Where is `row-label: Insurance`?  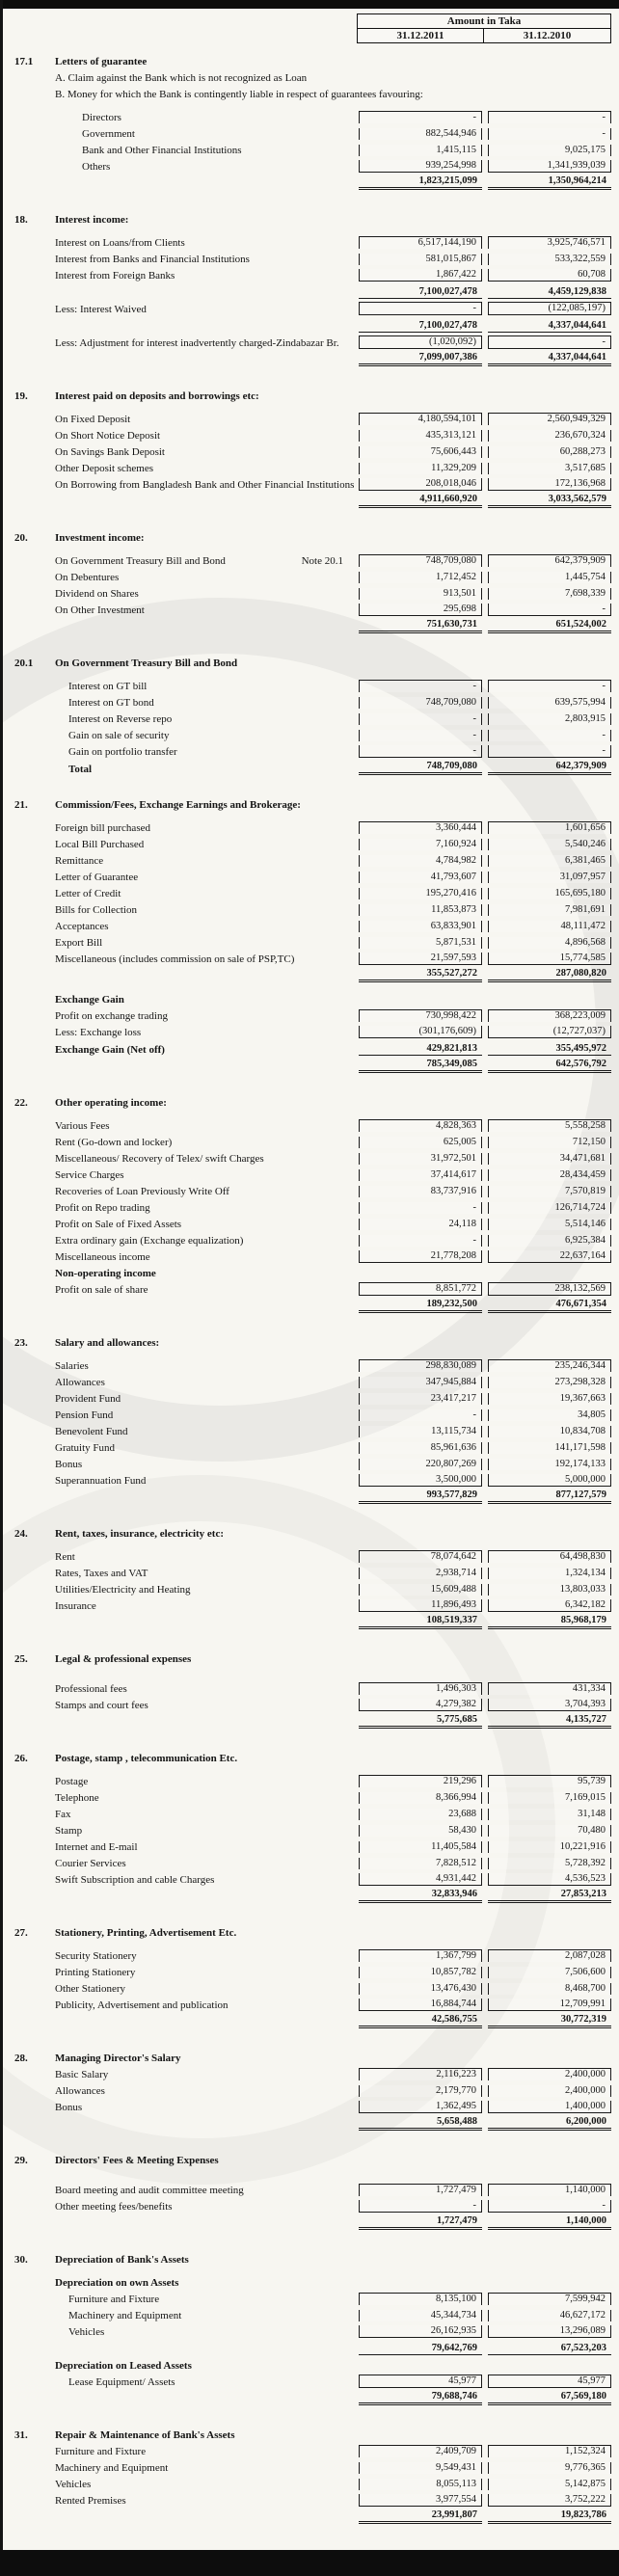
row-label: Insurance is located at coordinates (75, 1606).